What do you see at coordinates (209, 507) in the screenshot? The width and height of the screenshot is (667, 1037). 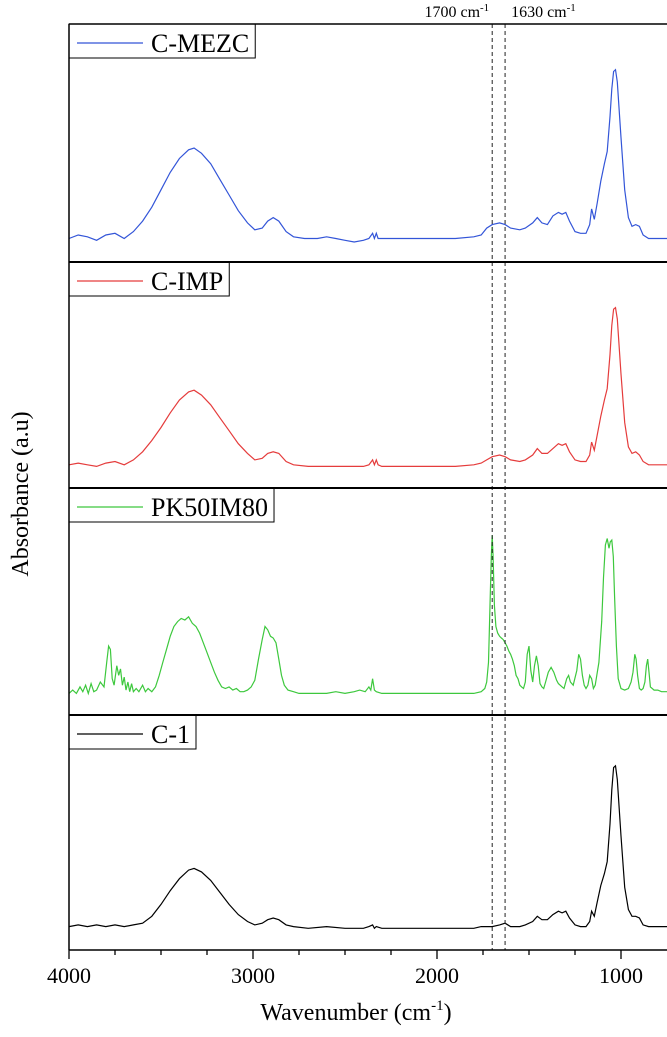 I see `legend-label: PK50IM80` at bounding box center [209, 507].